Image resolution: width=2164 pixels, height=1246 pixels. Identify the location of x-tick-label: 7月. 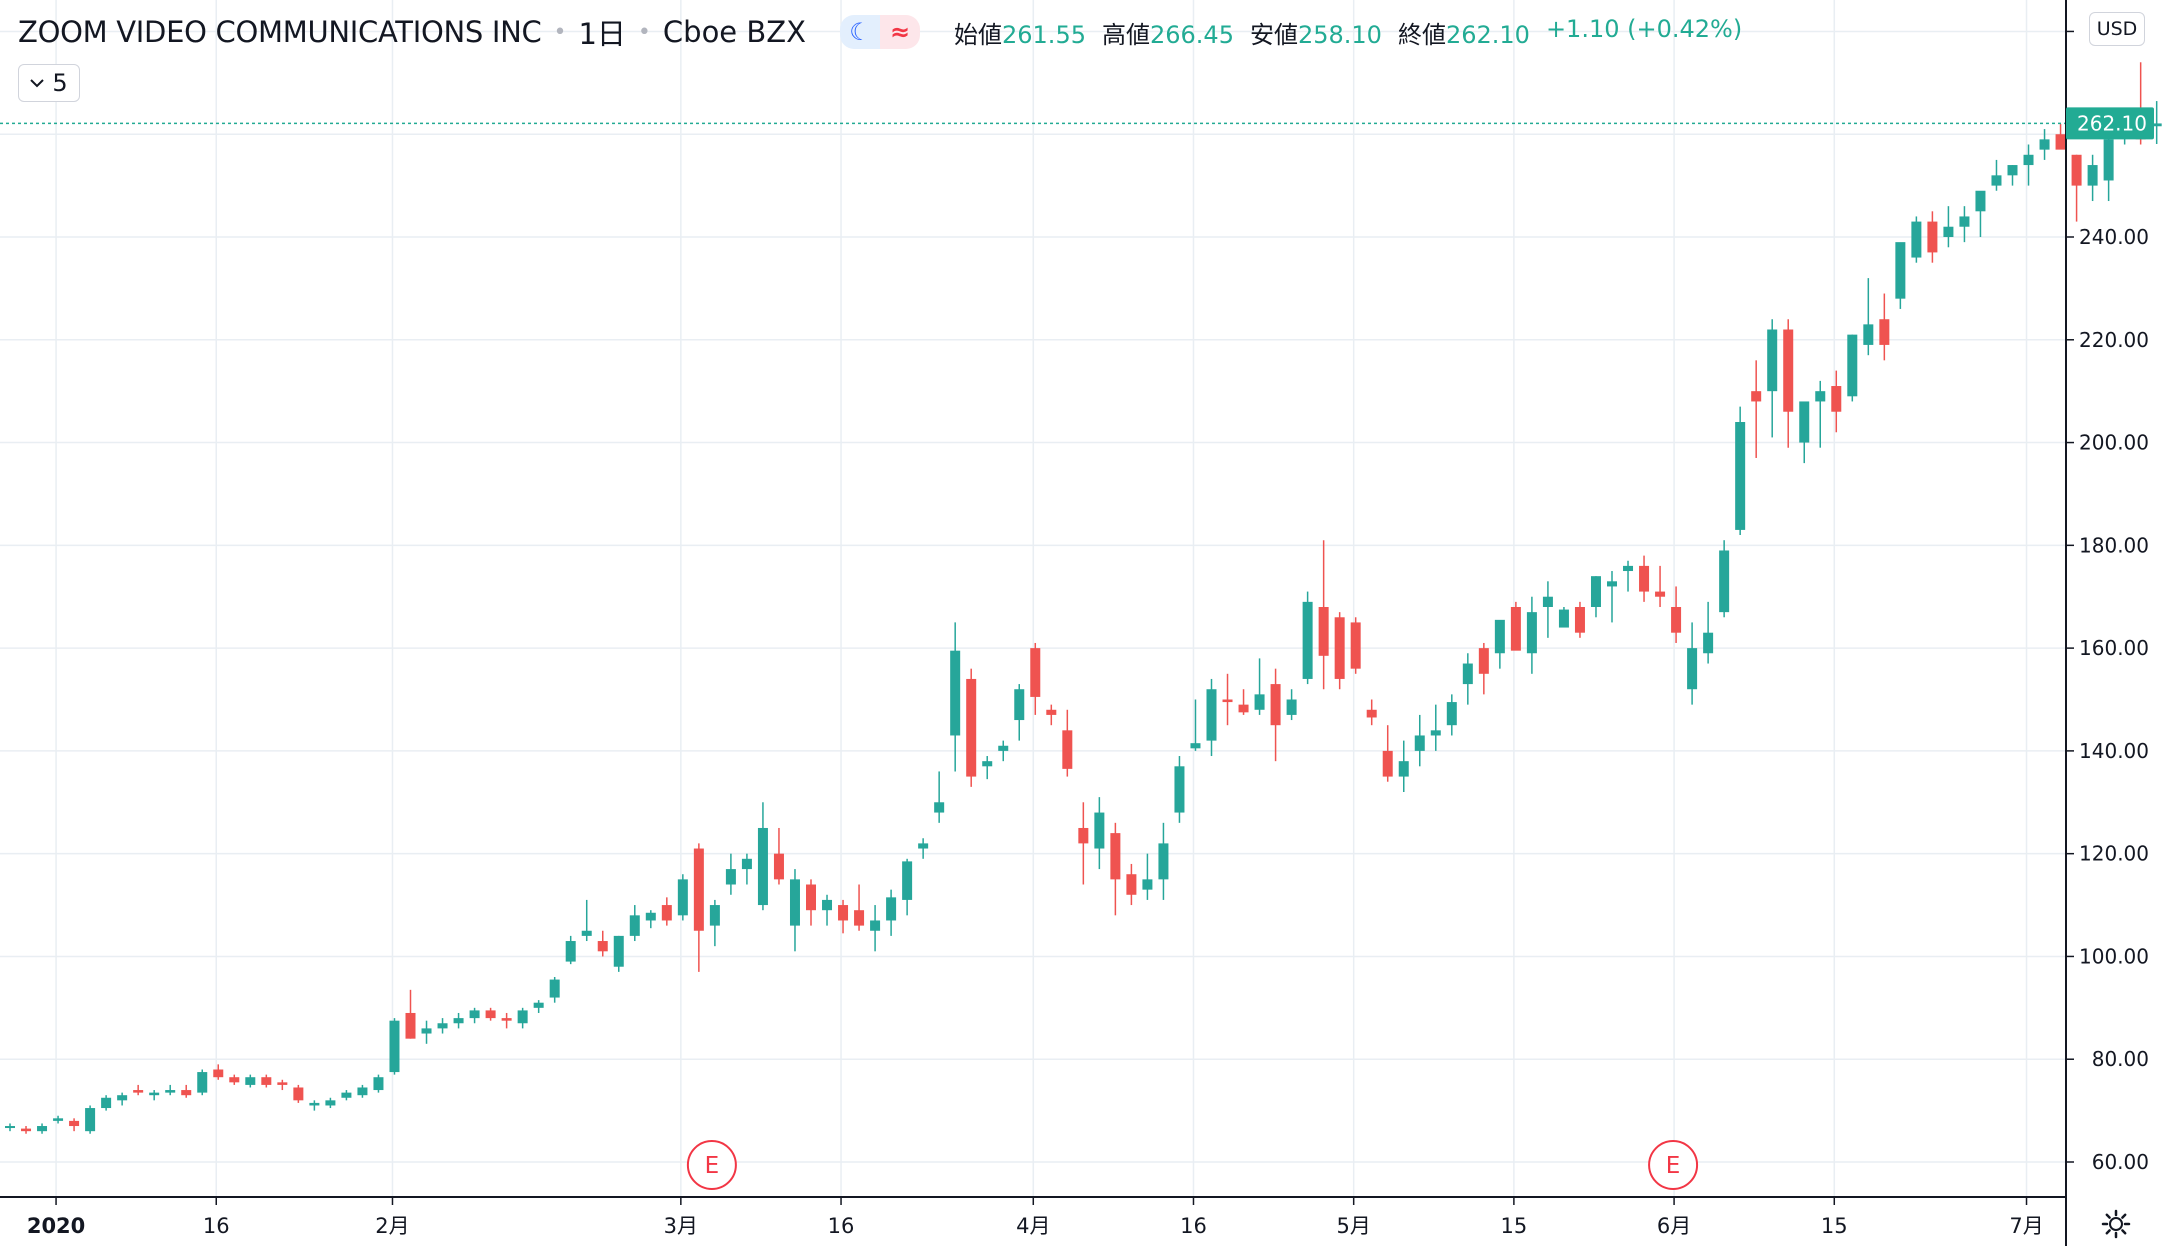
(2026, 1226).